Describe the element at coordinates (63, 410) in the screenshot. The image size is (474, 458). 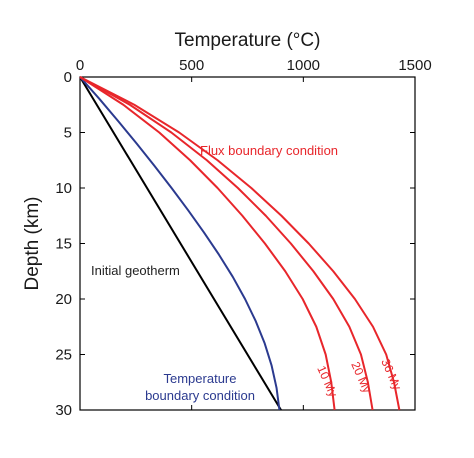
I see `y-tick-label: 30` at that location.